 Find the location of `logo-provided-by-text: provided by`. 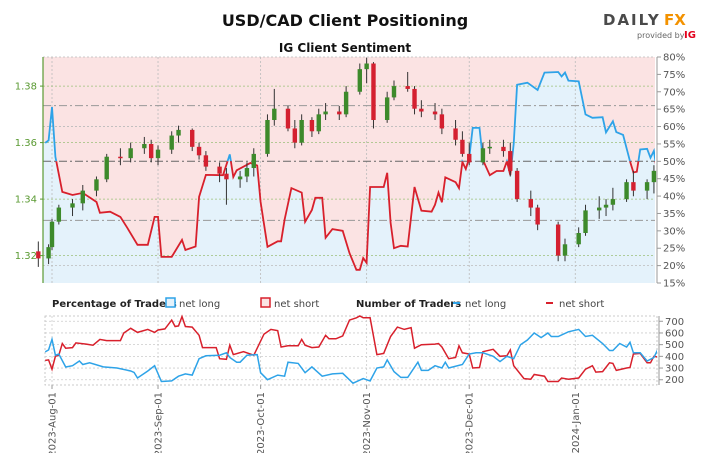

logo-provided-by-text: provided by is located at coordinates (661, 35).